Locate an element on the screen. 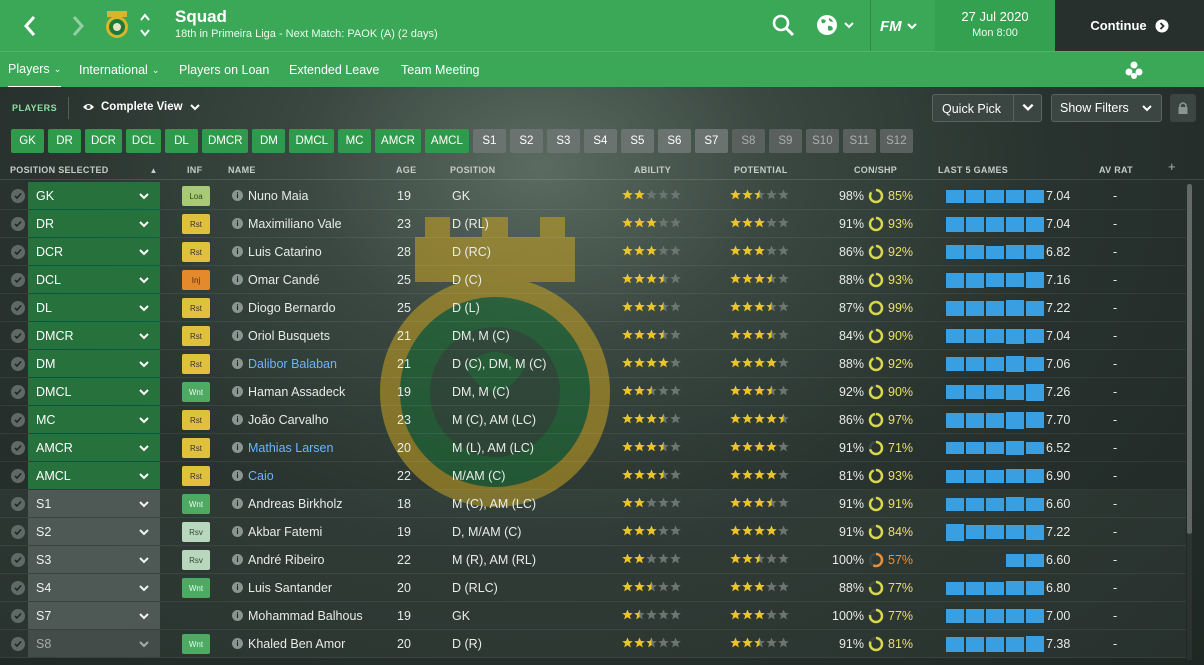 The width and height of the screenshot is (1204, 665). position-chip-dm: DM is located at coordinates (269, 141).